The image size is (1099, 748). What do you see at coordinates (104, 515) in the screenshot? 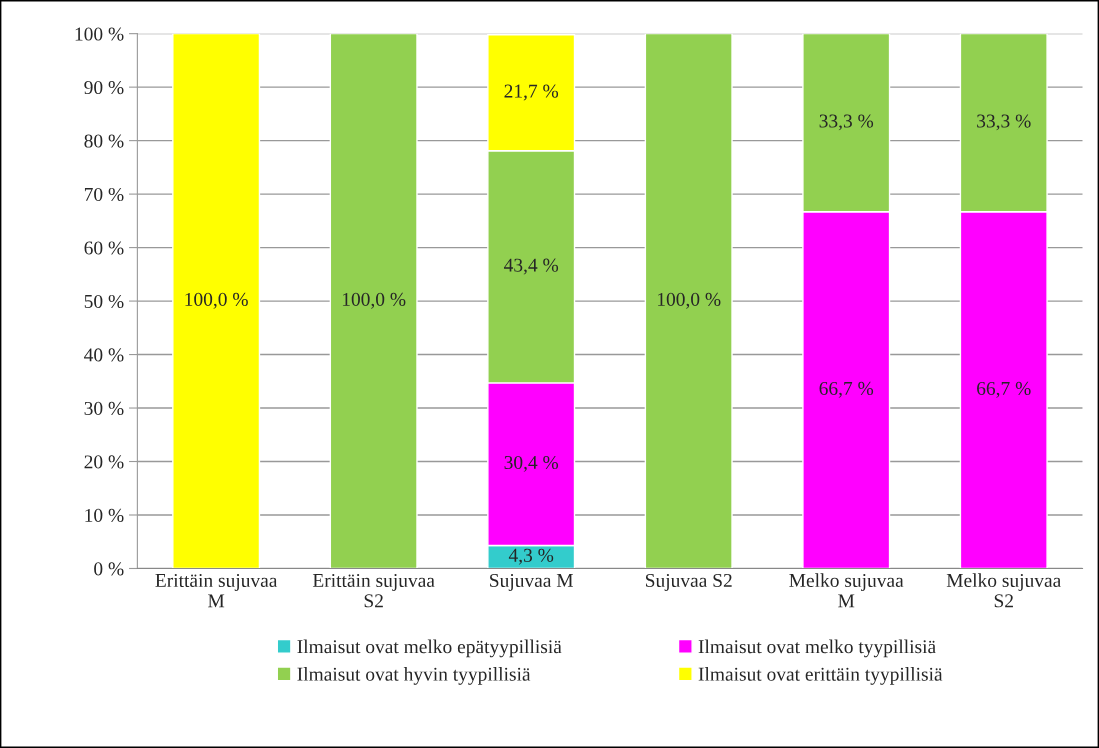
I see `y-tick-label: 10 %` at bounding box center [104, 515].